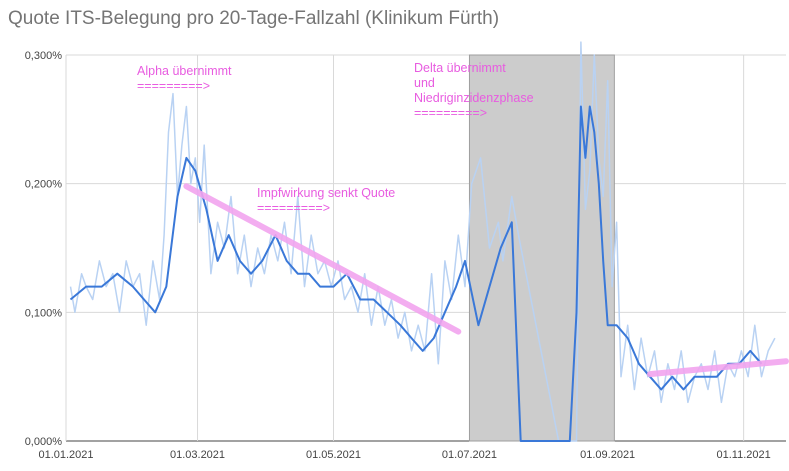 The width and height of the screenshot is (789, 471). Describe the element at coordinates (333, 455) in the screenshot. I see `x-tick-label: 01.05.2021` at that location.